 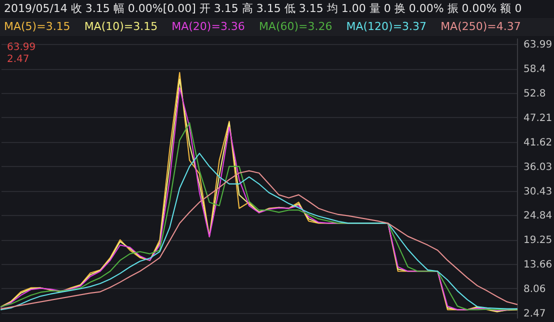 I want to click on text: MA(250)=4.37, so click(x=480, y=26).